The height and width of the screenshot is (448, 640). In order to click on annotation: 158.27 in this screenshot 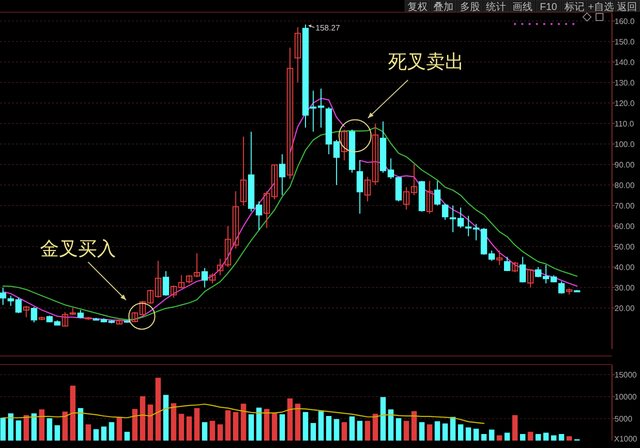, I will do `click(328, 28)`.